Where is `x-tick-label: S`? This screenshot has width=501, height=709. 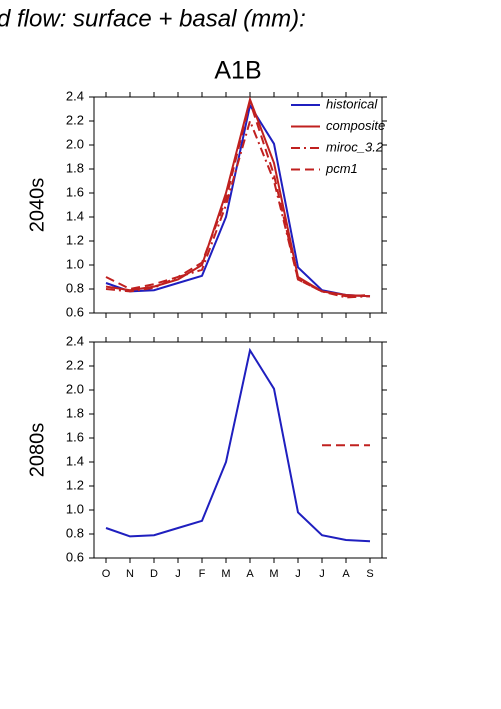 x-tick-label: S is located at coordinates (369, 574).